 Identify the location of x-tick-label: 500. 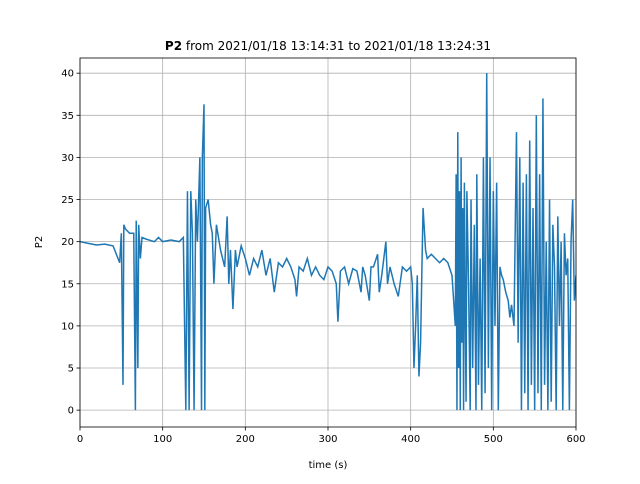
(493, 439).